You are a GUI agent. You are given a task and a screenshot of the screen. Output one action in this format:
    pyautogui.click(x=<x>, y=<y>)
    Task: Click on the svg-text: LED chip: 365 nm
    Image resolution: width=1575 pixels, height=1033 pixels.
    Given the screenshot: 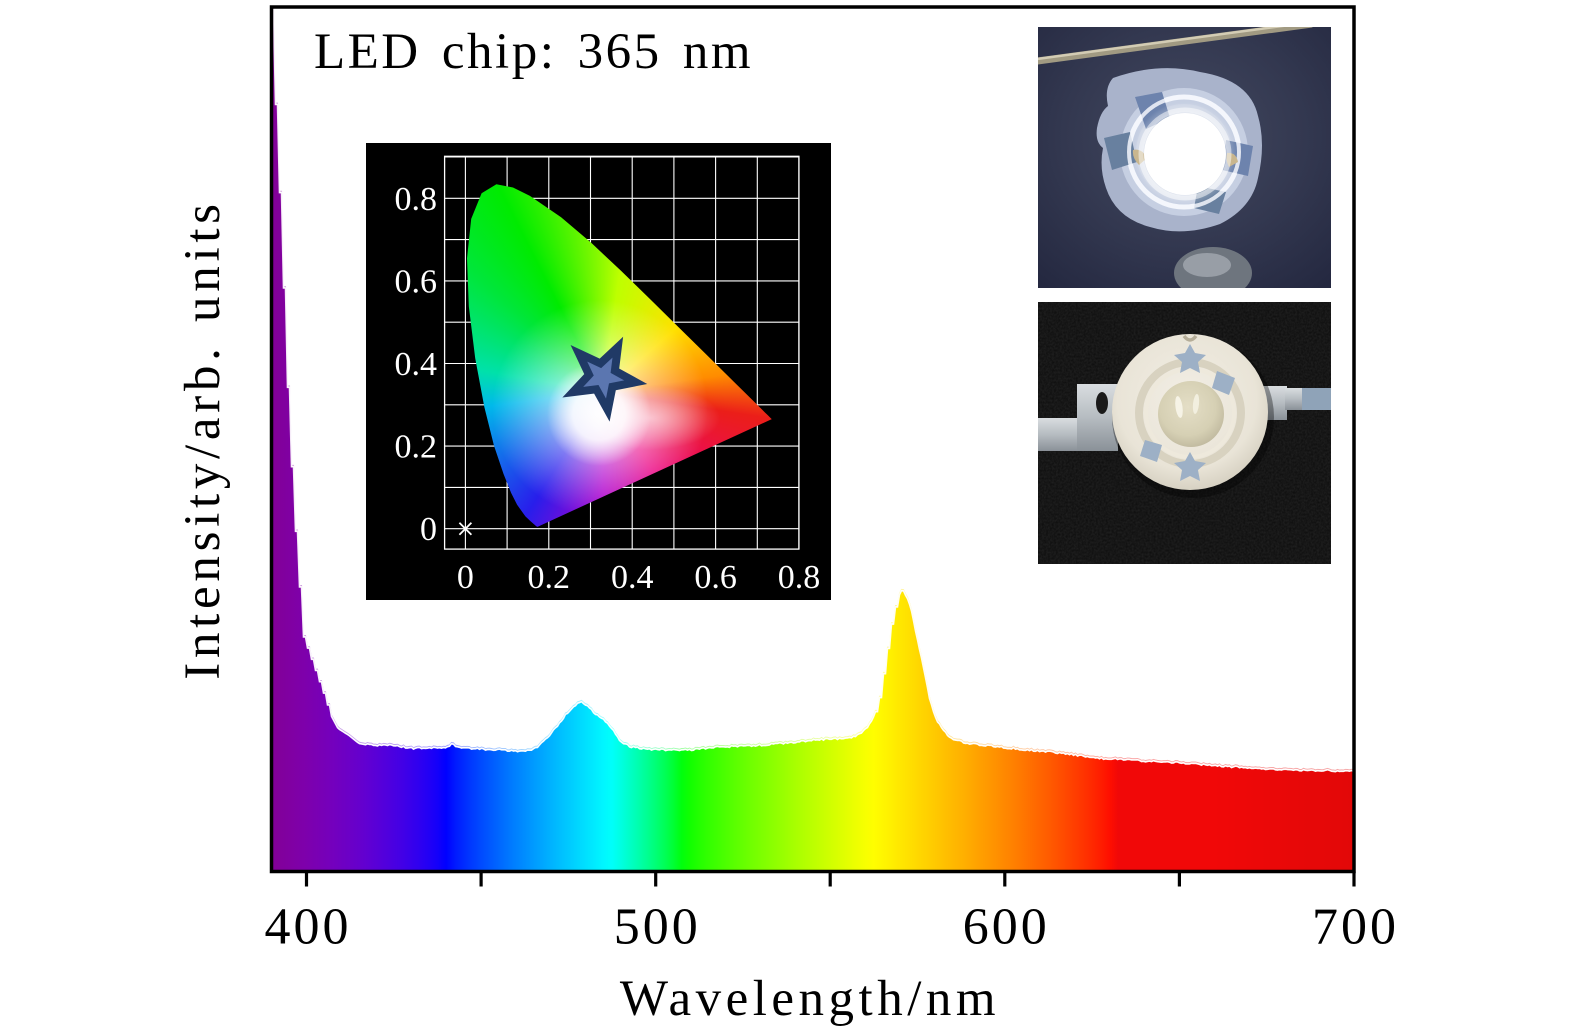 What is the action you would take?
    pyautogui.click(x=533, y=52)
    